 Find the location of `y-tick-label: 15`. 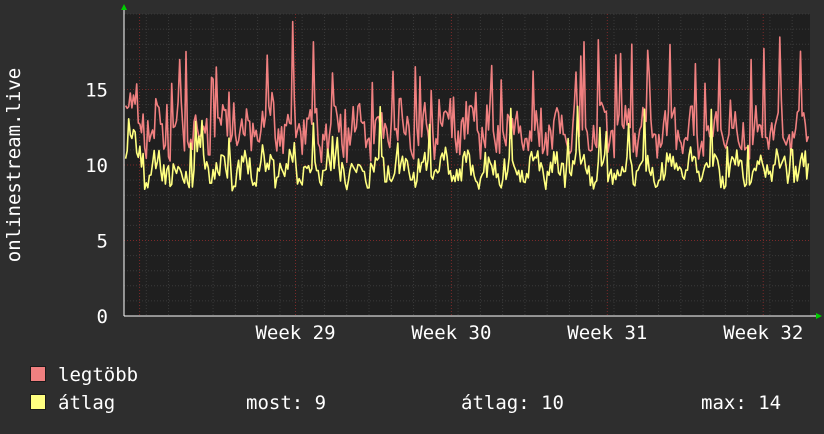

y-tick-label: 15 is located at coordinates (96, 91).